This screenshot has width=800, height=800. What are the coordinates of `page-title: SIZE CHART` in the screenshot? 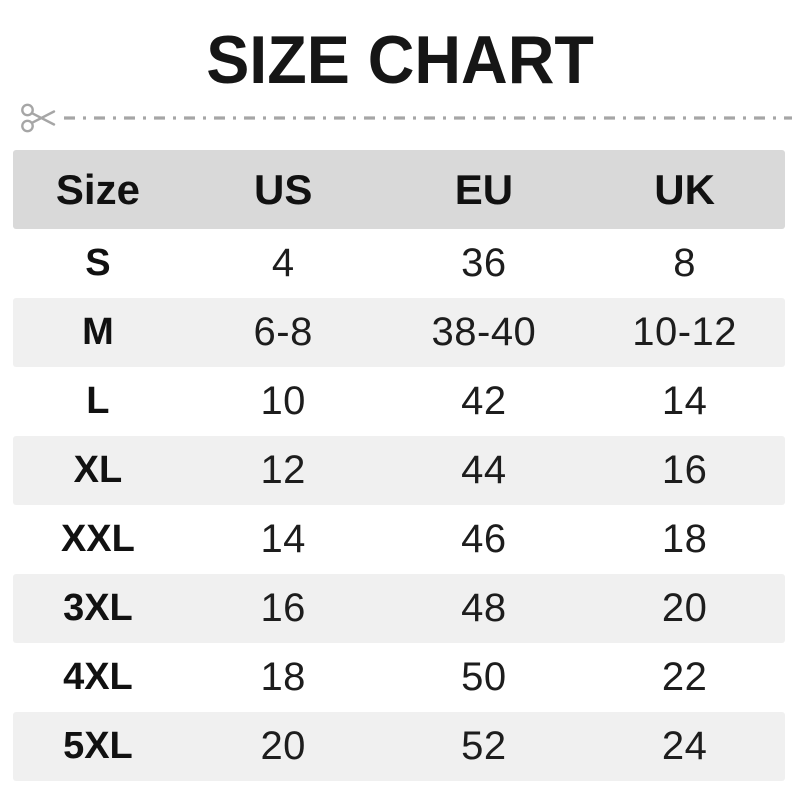 It's located at (400, 60).